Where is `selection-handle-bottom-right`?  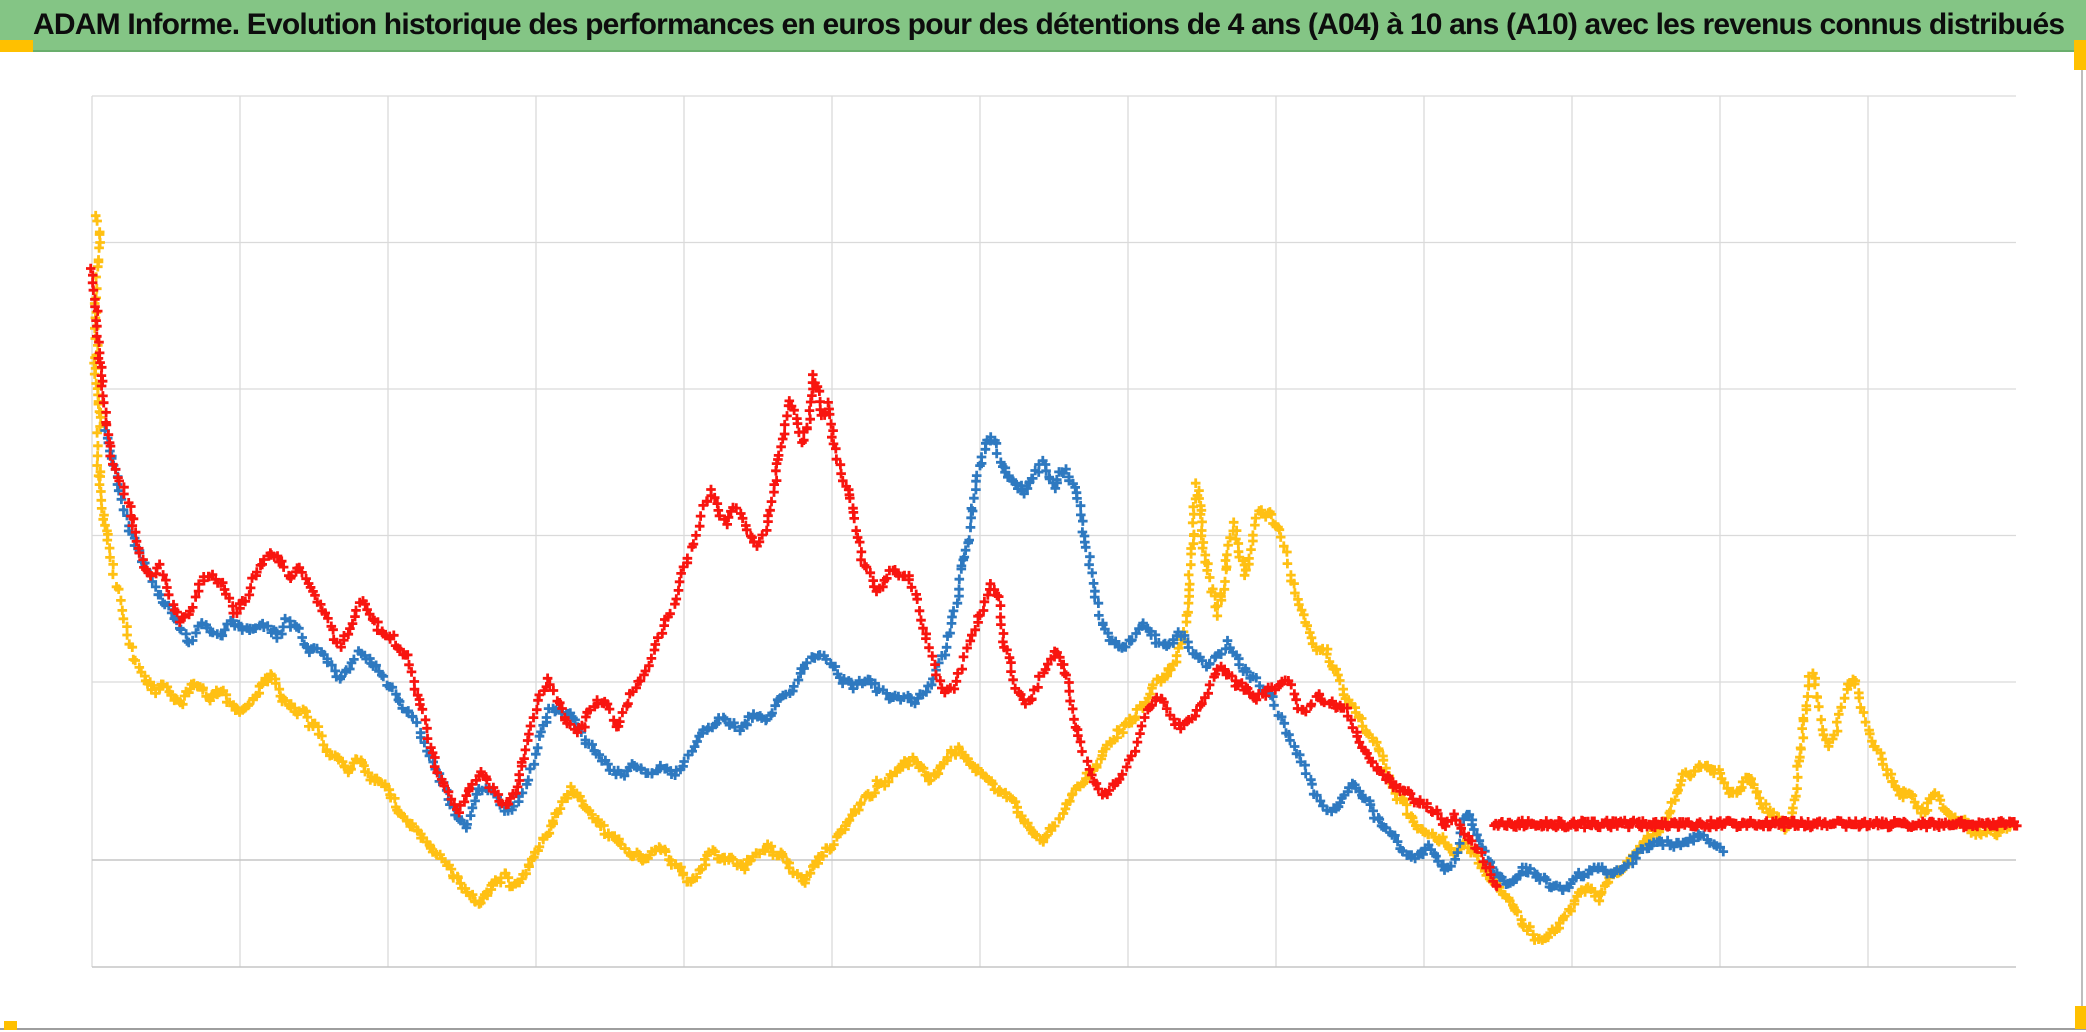
selection-handle-bottom-right is located at coordinates (2080, 1017).